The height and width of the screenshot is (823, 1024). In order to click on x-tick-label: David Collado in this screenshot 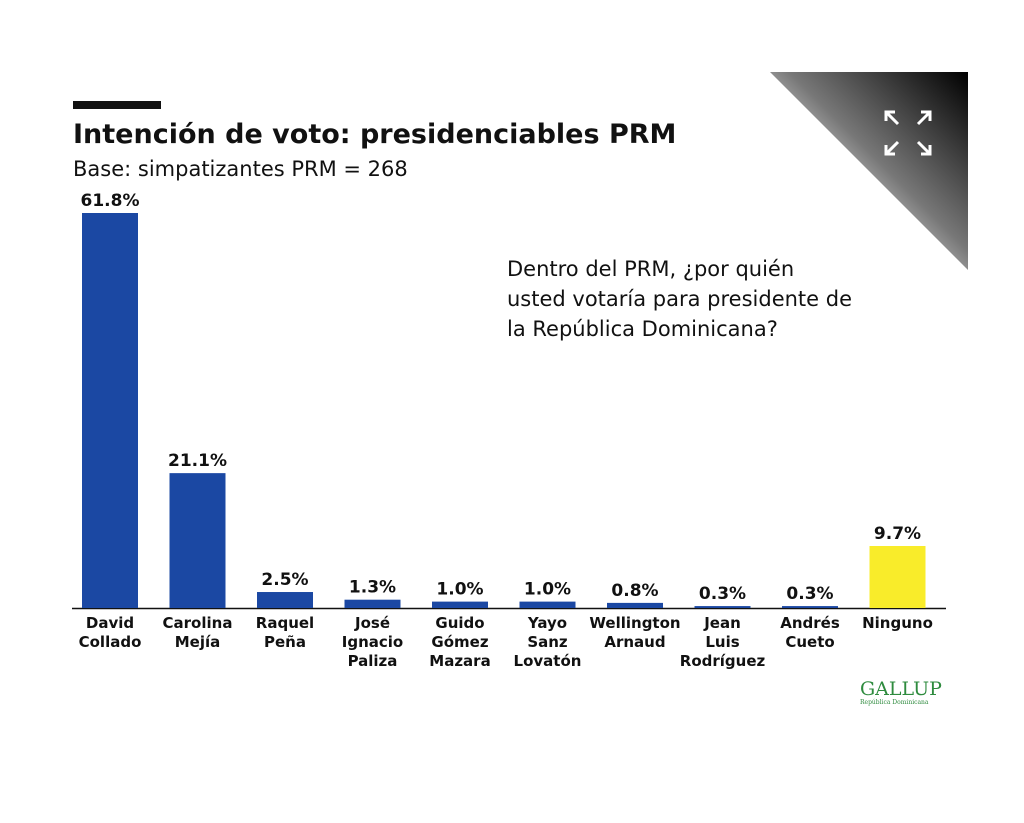, I will do `click(110, 632)`.